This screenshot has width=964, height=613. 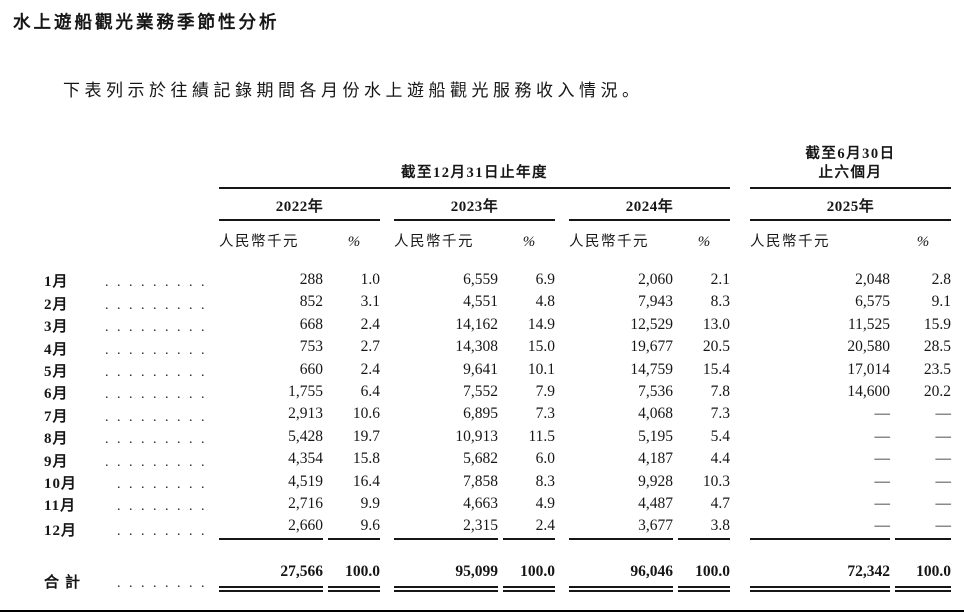 I want to click on percent-value: 6.4, so click(x=370, y=392).